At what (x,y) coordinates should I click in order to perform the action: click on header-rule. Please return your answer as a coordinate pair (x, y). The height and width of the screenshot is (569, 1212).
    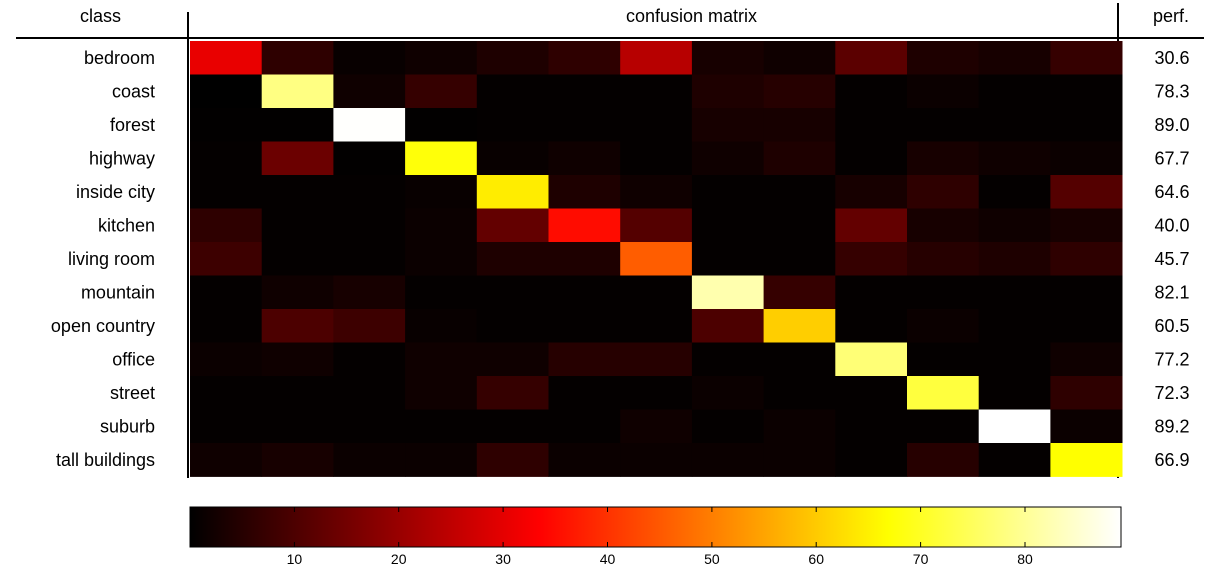
    Looking at the image, I should click on (610, 38).